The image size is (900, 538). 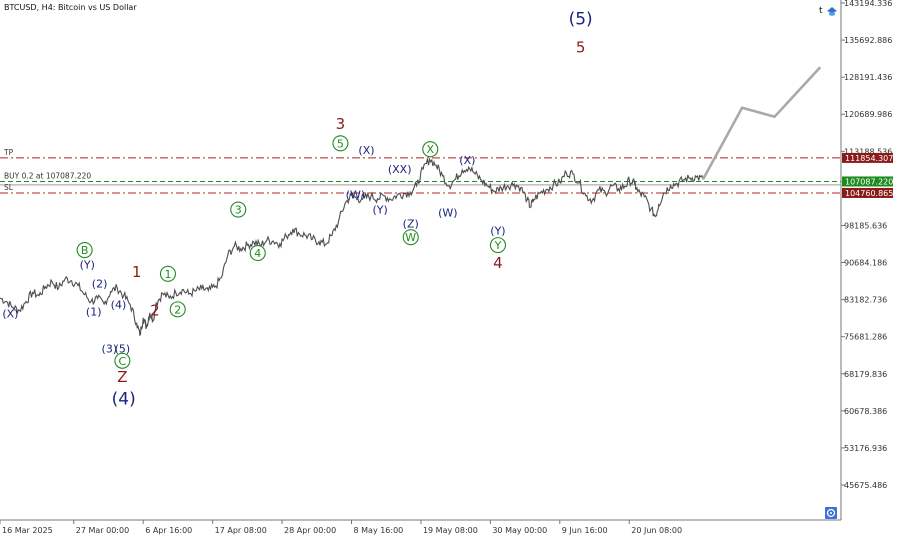 What do you see at coordinates (865, 485) in the screenshot?
I see `y-tick-label: 45675.486` at bounding box center [865, 485].